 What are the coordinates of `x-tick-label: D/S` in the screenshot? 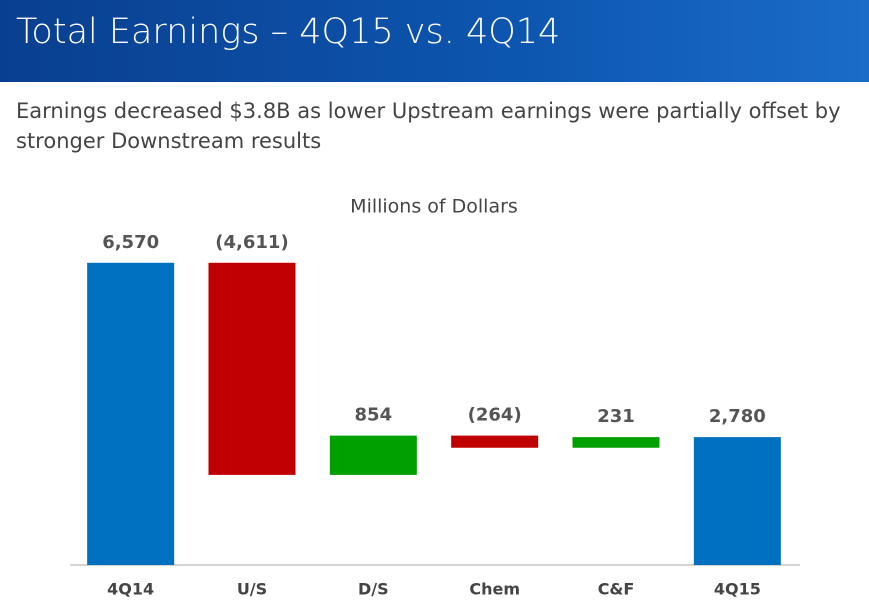 It's located at (373, 589).